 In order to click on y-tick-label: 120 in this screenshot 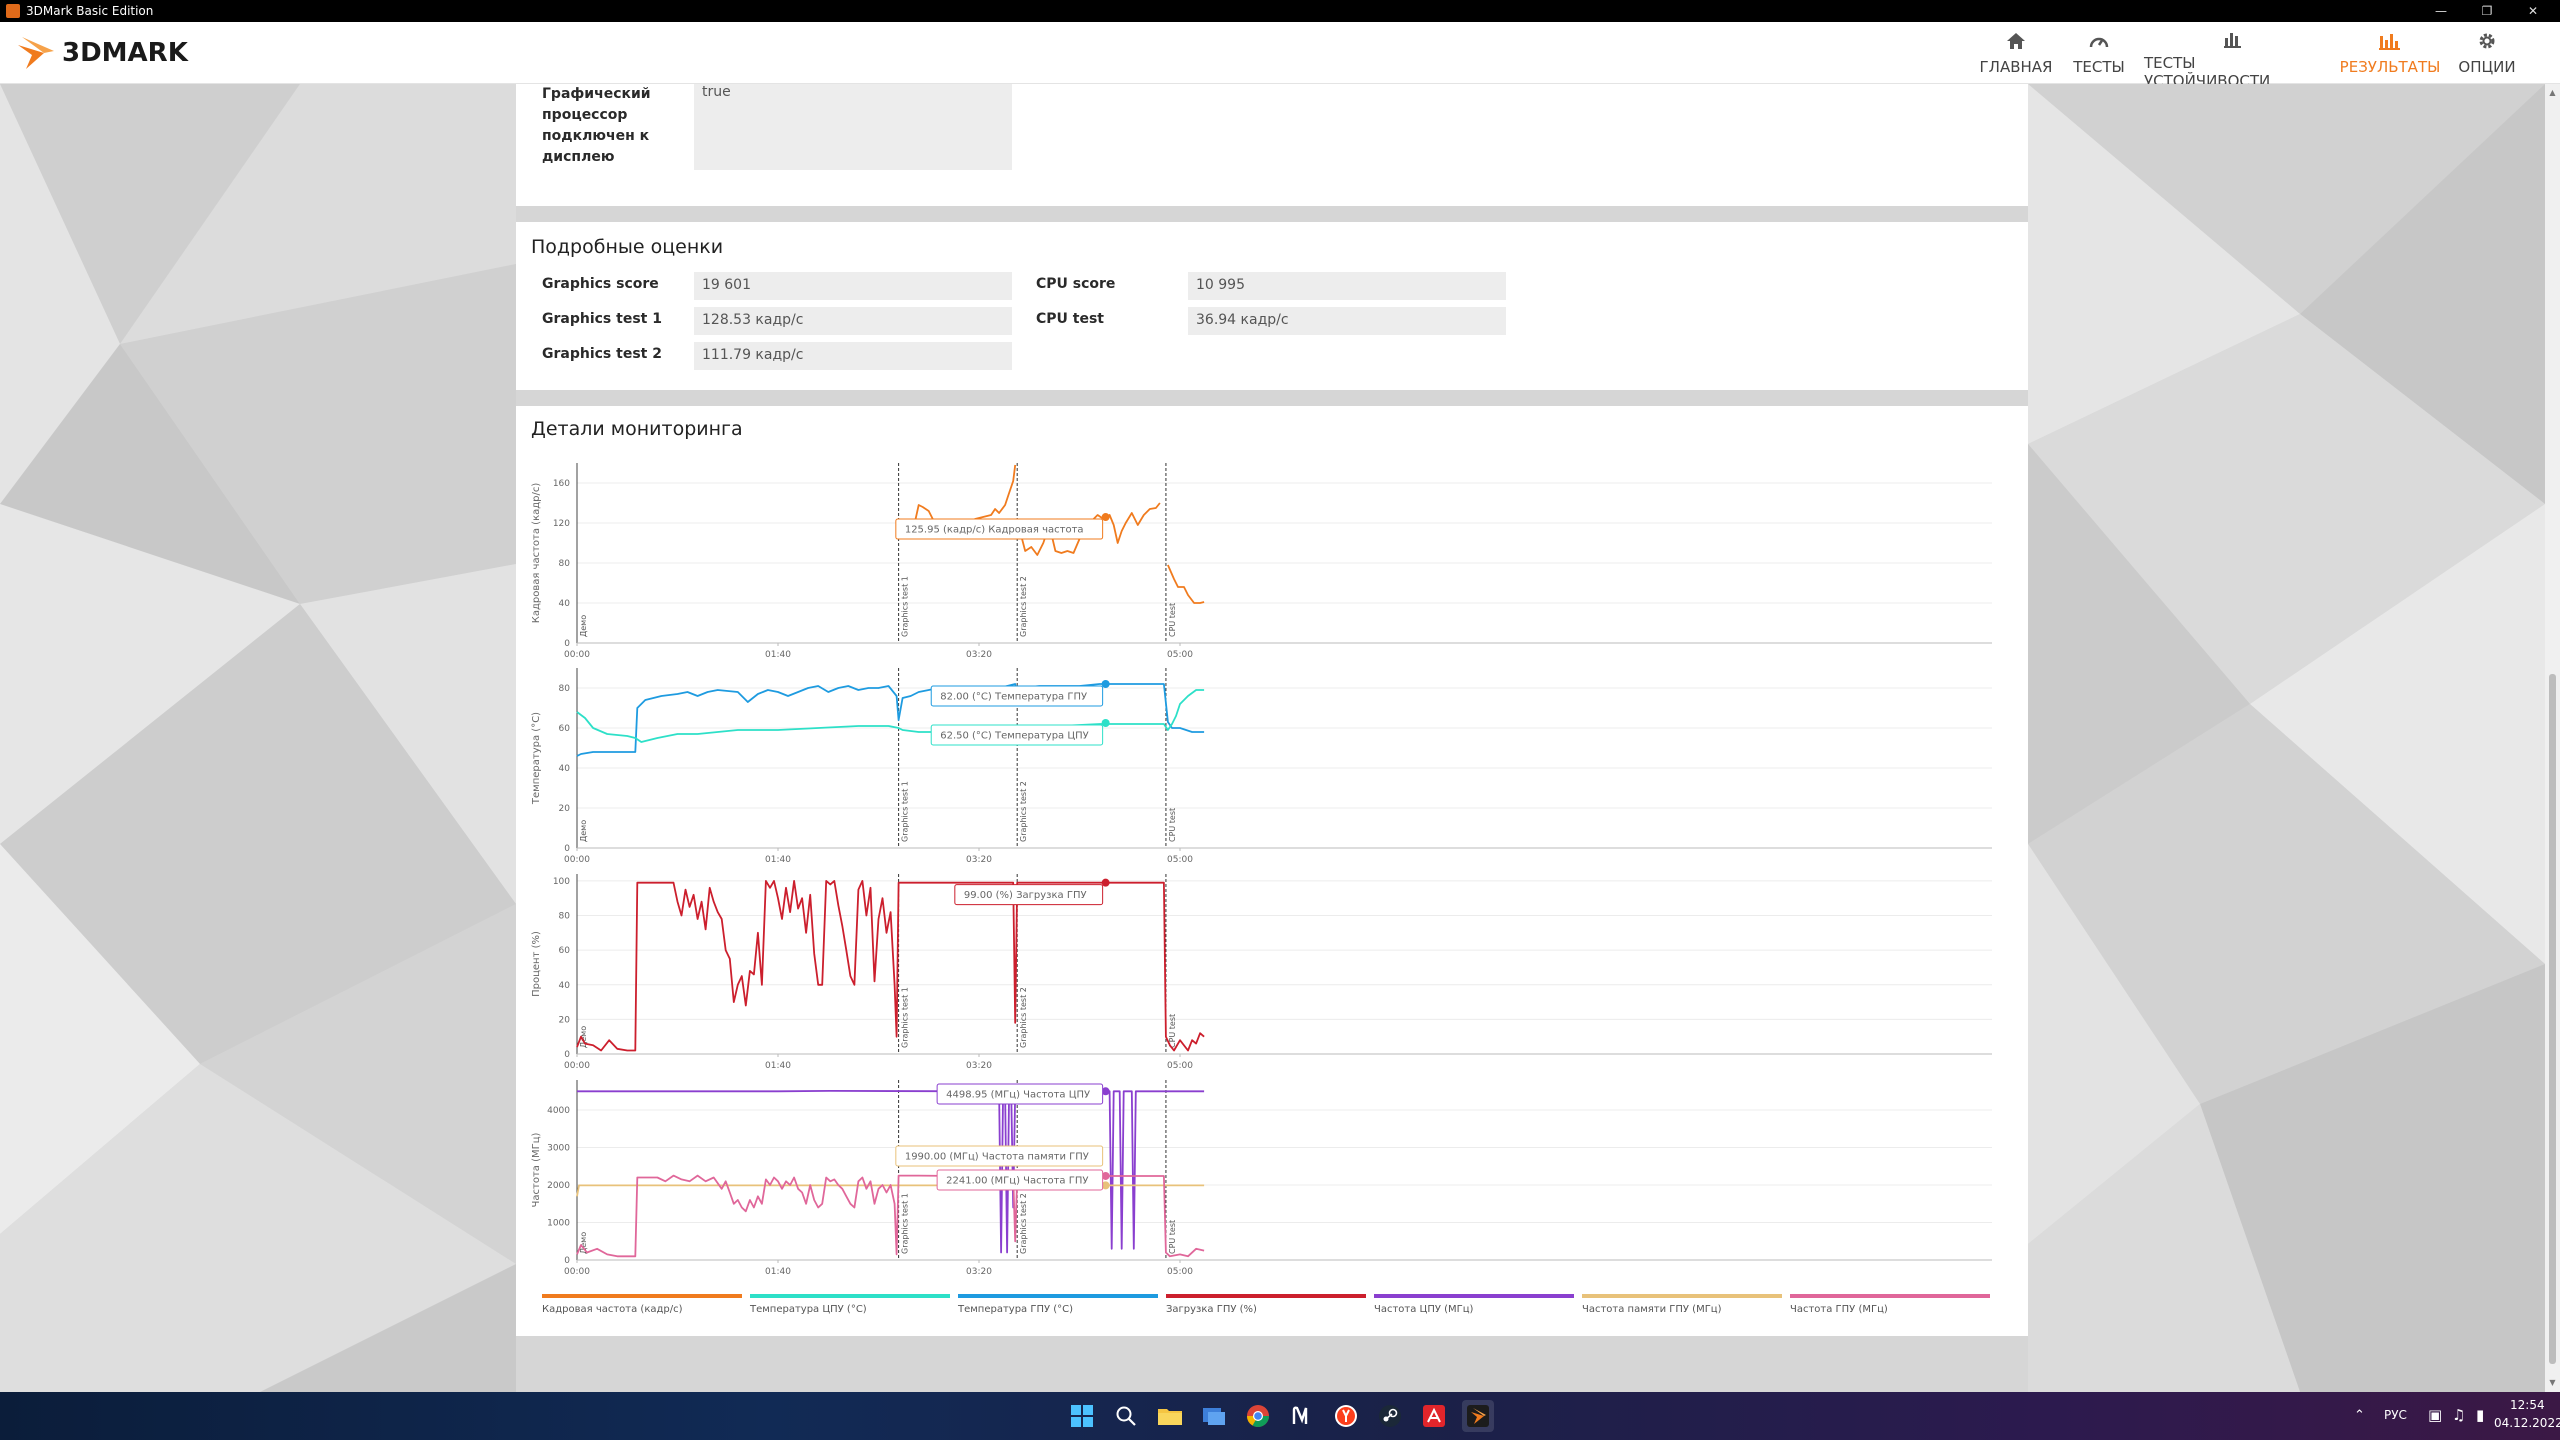, I will do `click(561, 524)`.